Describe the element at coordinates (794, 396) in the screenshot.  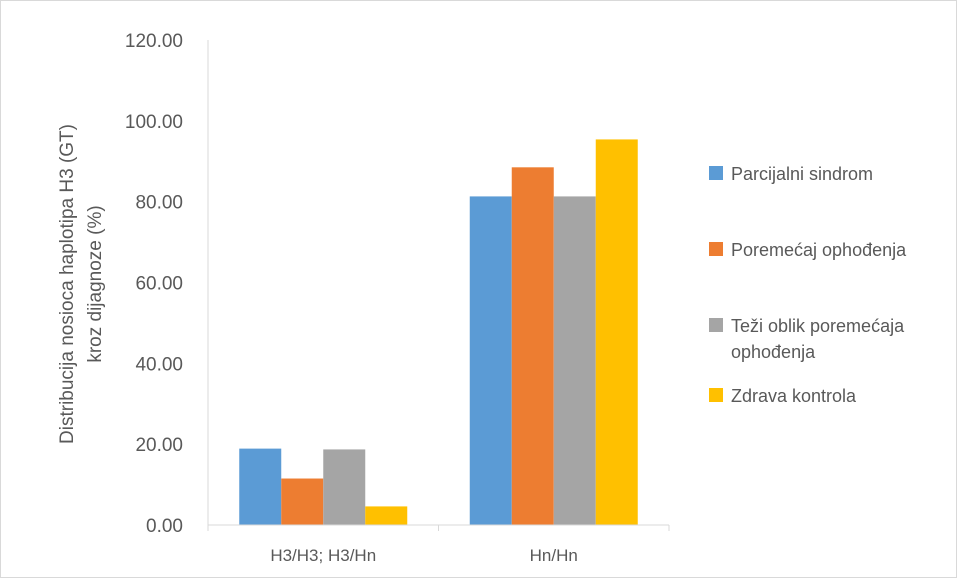
I see `legend-label: Zdrava kontrola` at that location.